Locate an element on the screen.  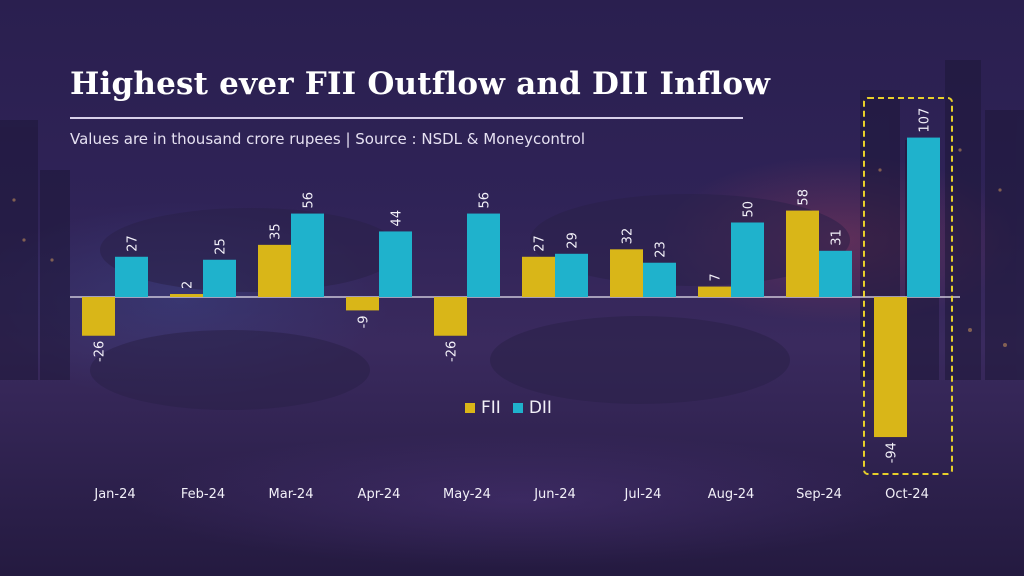
value-label-fii-mar-24: 35 is located at coordinates (276, 231).